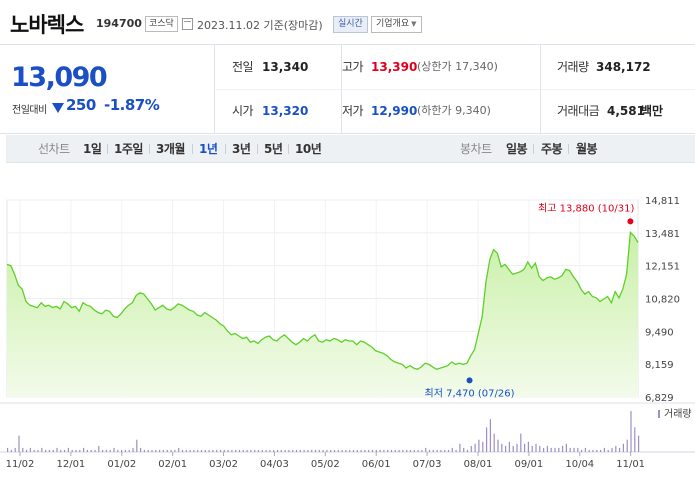  What do you see at coordinates (241, 149) in the screenshot?
I see `tab-period-3y: 3년` at bounding box center [241, 149].